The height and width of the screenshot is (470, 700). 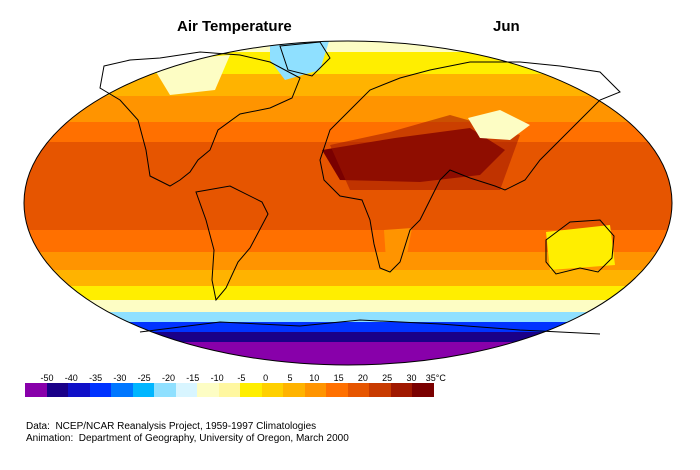 I want to click on legend-tick-label: 20, so click(x=362, y=378).